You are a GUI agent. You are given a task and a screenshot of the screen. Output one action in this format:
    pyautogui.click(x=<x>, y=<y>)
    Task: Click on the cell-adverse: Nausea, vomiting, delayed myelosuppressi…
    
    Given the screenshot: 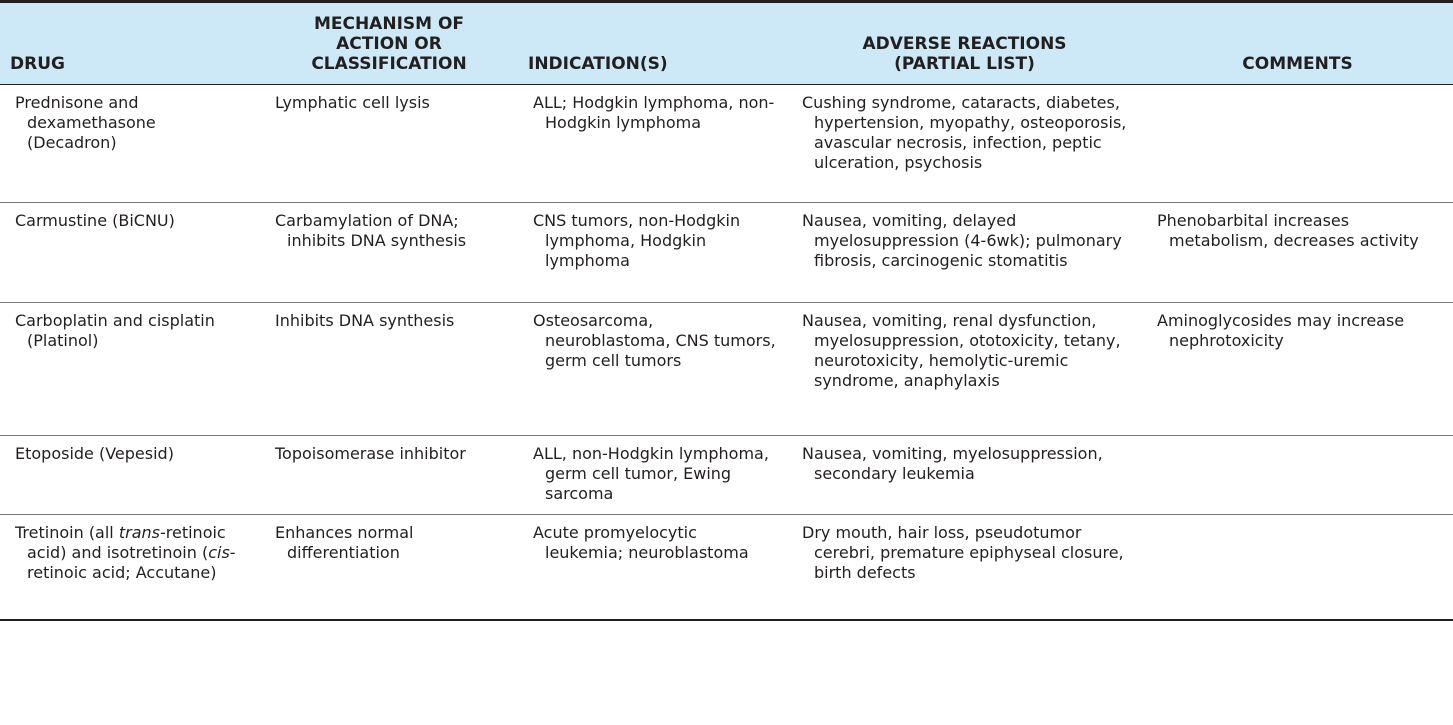 What is the action you would take?
    pyautogui.click(x=964, y=252)
    